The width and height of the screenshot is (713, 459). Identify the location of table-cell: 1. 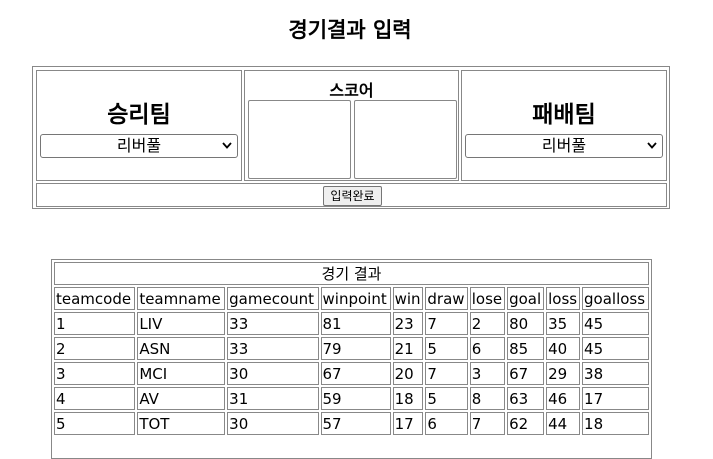
(95, 323).